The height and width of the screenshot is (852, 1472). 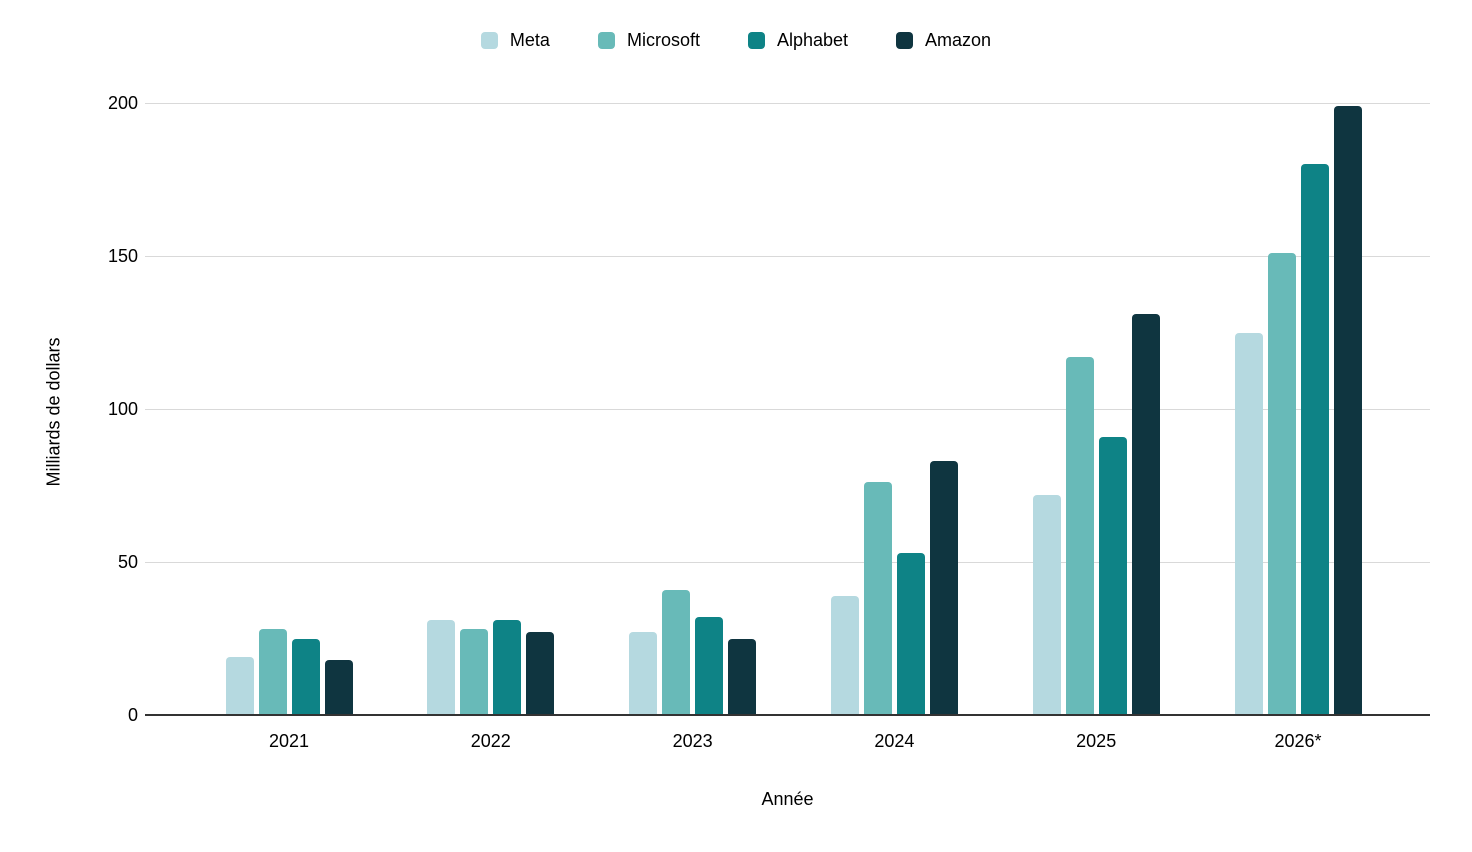 I want to click on y-tick-label: 100, so click(x=122, y=409).